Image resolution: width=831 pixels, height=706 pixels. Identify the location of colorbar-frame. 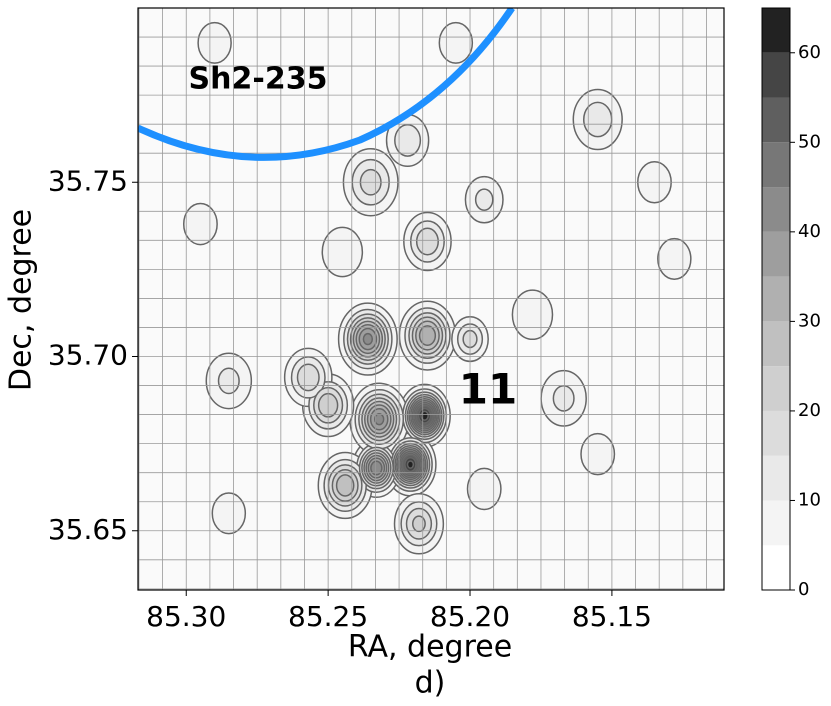
(776, 299).